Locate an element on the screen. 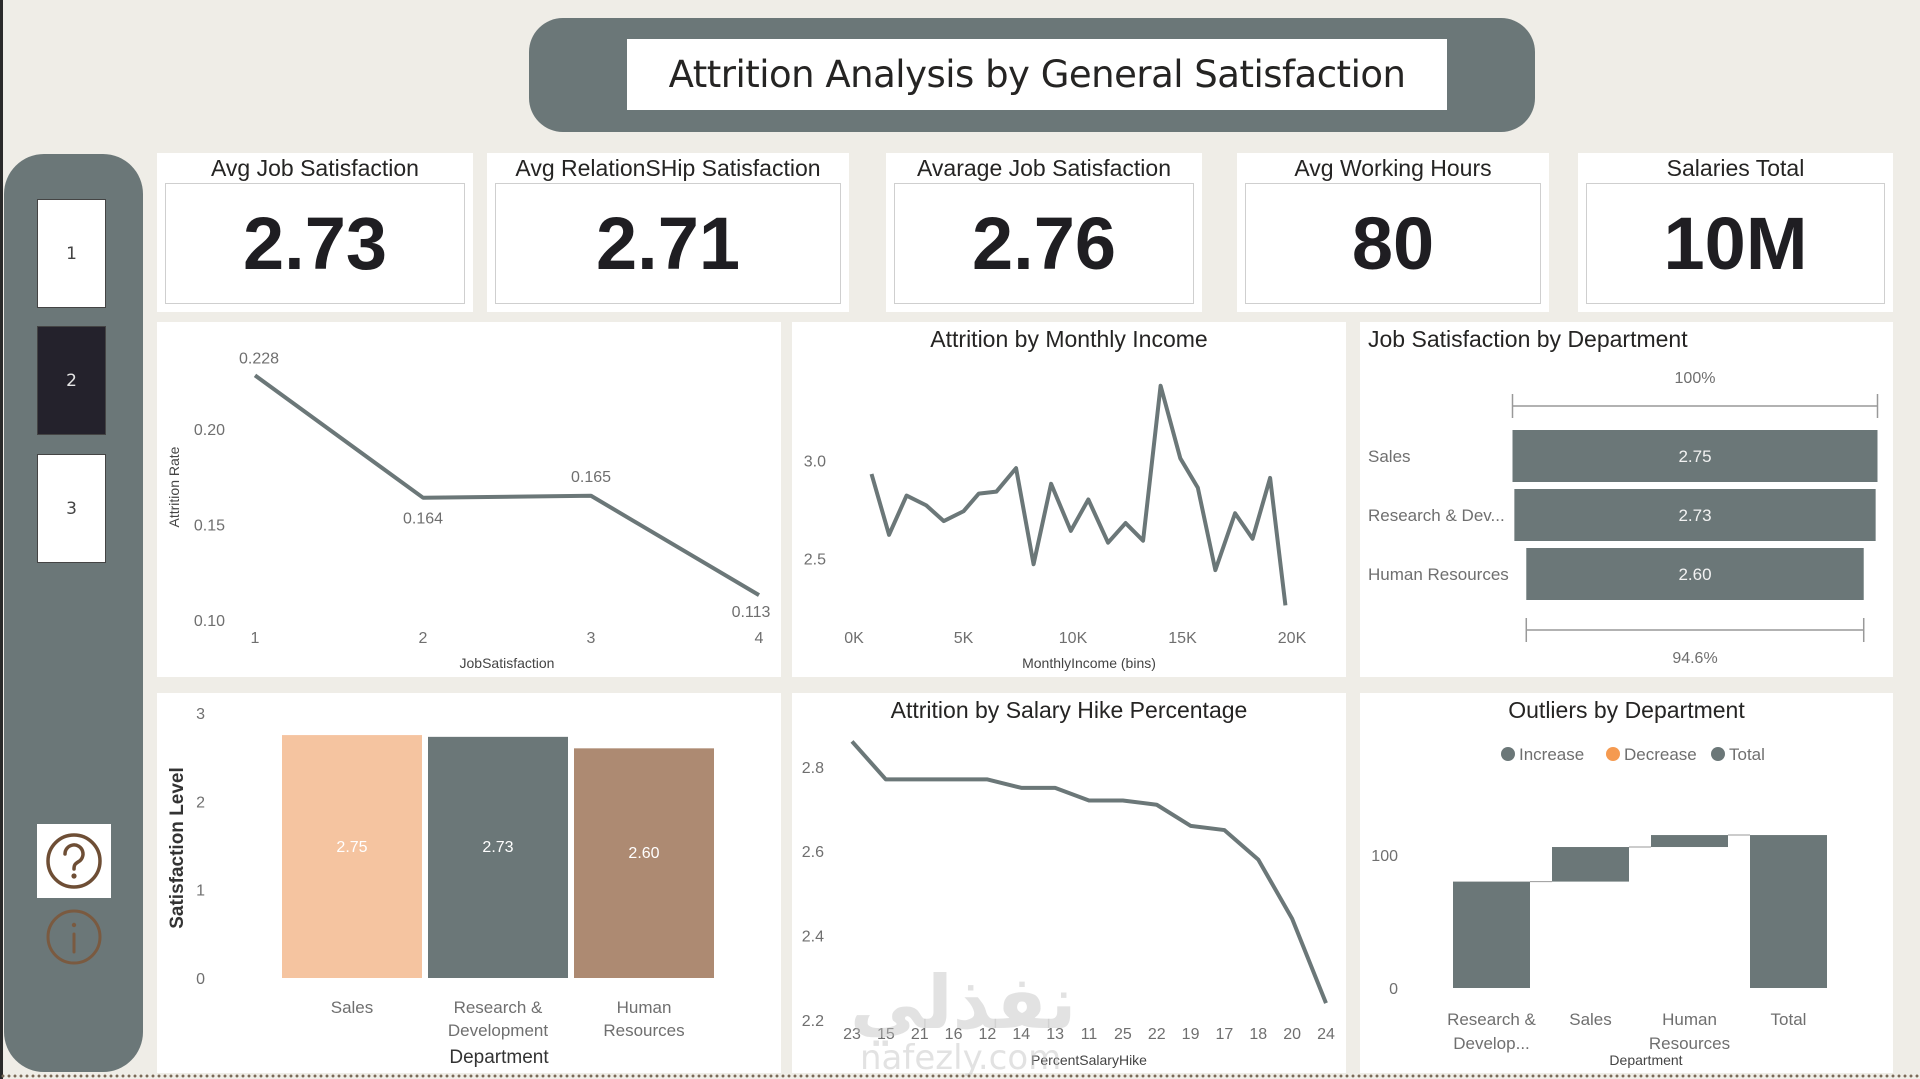  page-button-label: 1 is located at coordinates (71, 253).